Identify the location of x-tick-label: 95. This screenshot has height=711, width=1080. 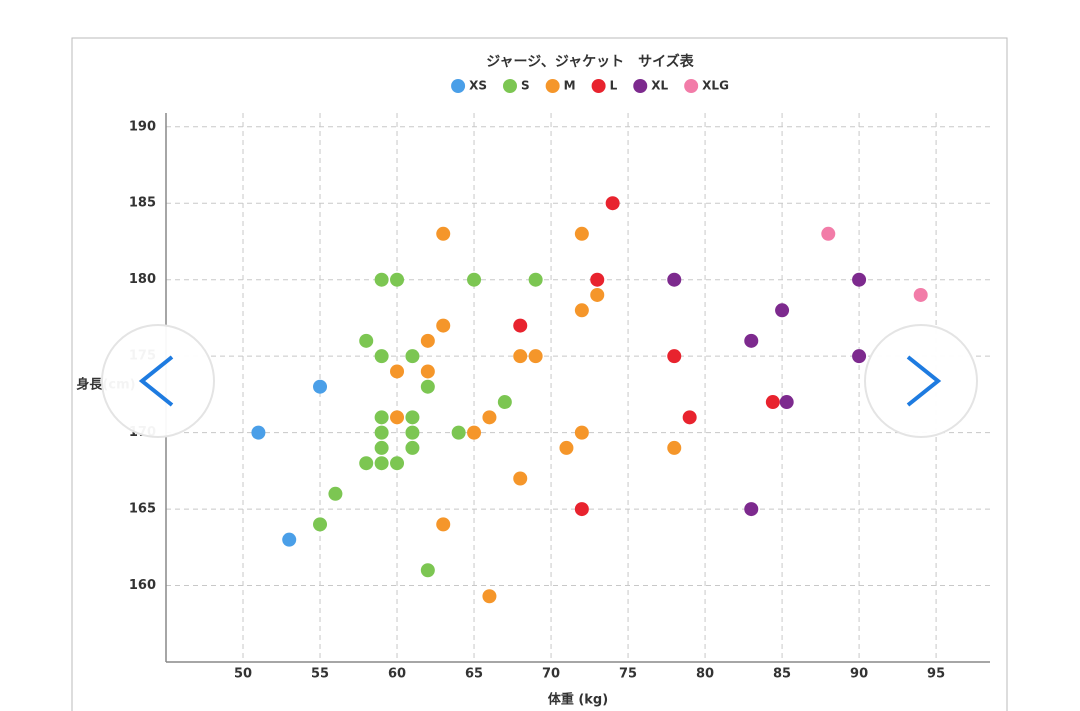
(936, 674).